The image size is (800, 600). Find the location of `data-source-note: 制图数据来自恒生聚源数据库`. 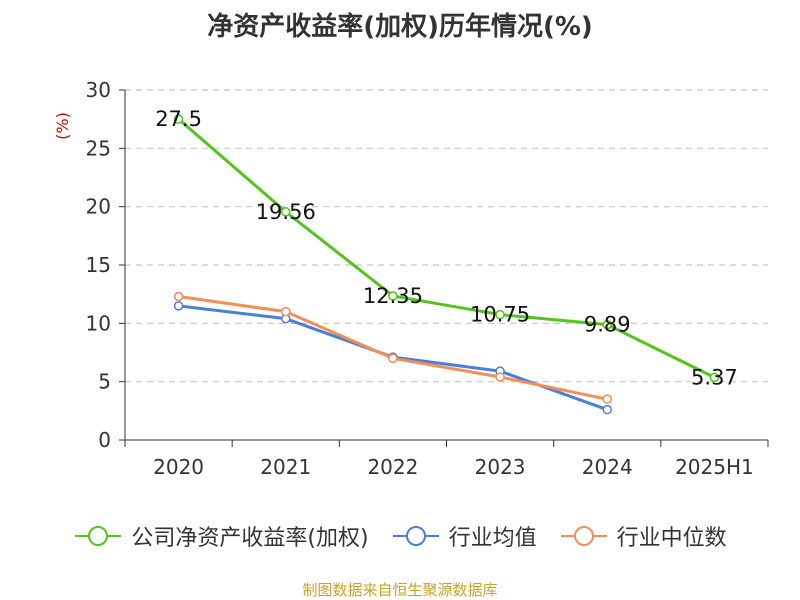

data-source-note: 制图数据来自恒生聚源数据库 is located at coordinates (400, 590).